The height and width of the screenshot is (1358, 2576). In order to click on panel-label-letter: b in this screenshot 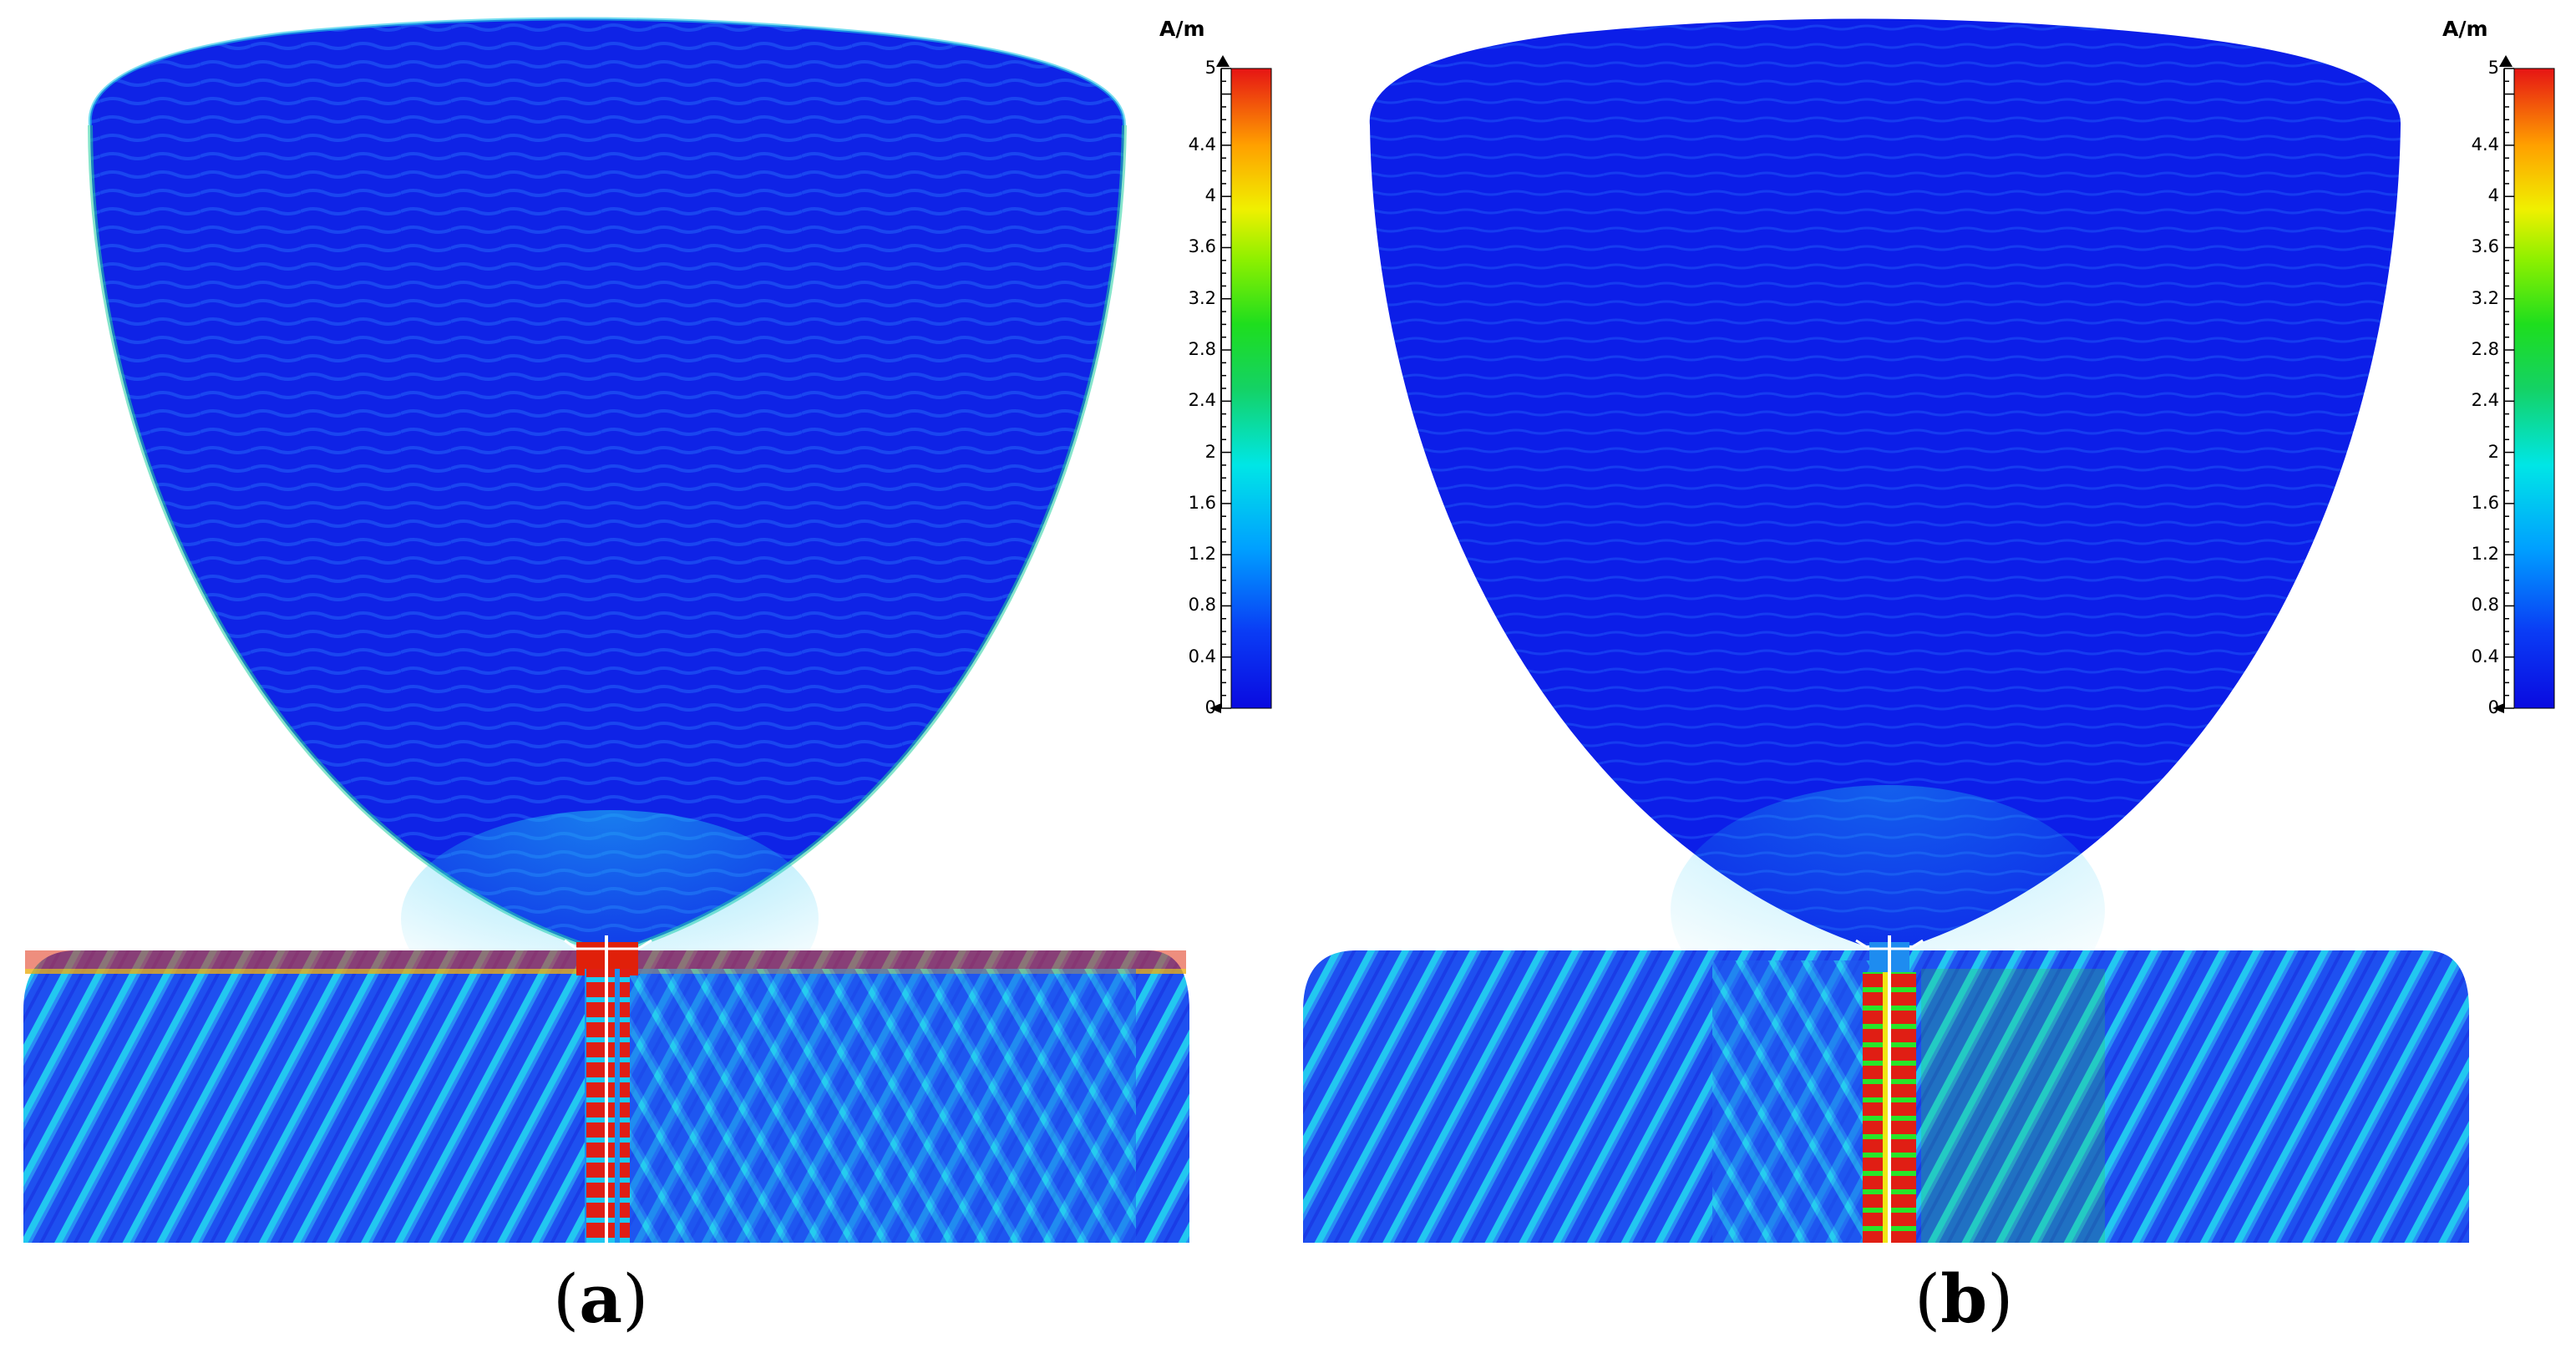, I will do `click(1964, 1298)`.